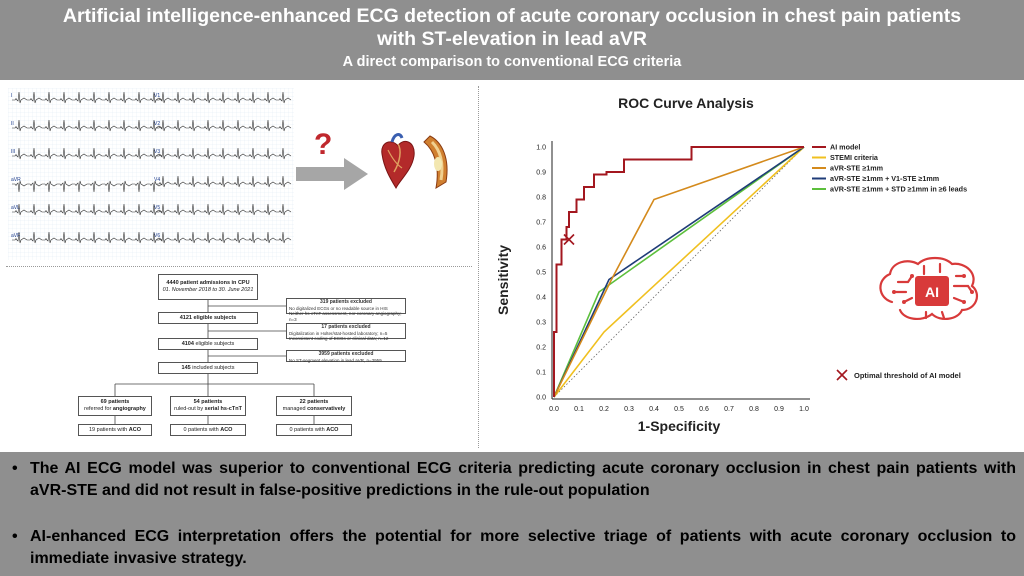 The image size is (1024, 576). I want to click on x-tick-label: 0.2, so click(604, 409).